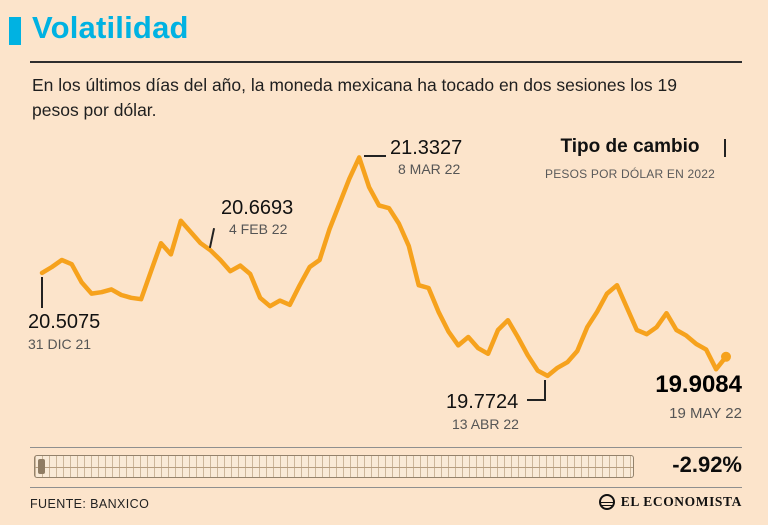 Image resolution: width=768 pixels, height=525 pixels. Describe the element at coordinates (698, 384) in the screenshot. I see `annotation-end-value: 19.9084` at that location.